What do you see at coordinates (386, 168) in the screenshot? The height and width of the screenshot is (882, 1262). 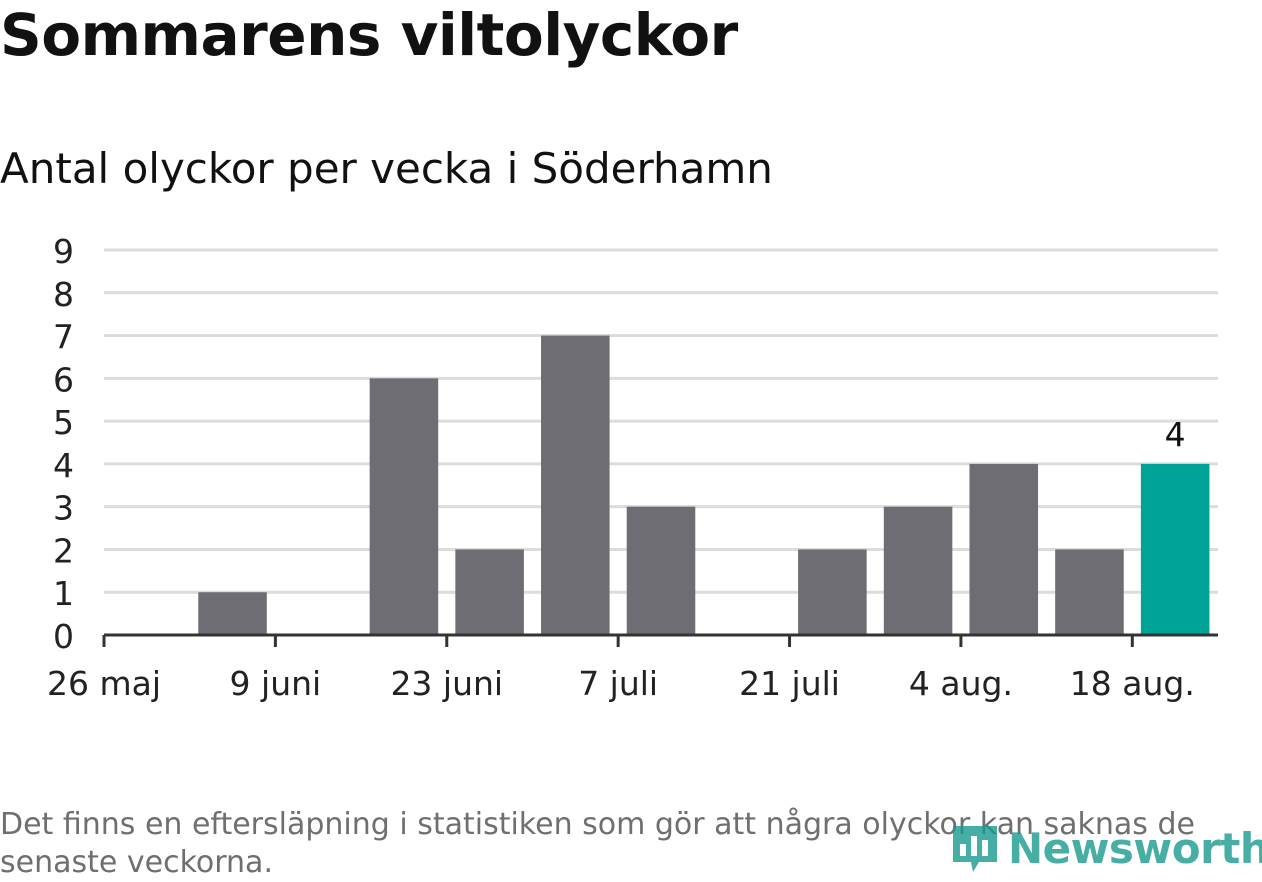 I see `chart-subtitle: Antal olyckor per vecka i Söderhamn` at bounding box center [386, 168].